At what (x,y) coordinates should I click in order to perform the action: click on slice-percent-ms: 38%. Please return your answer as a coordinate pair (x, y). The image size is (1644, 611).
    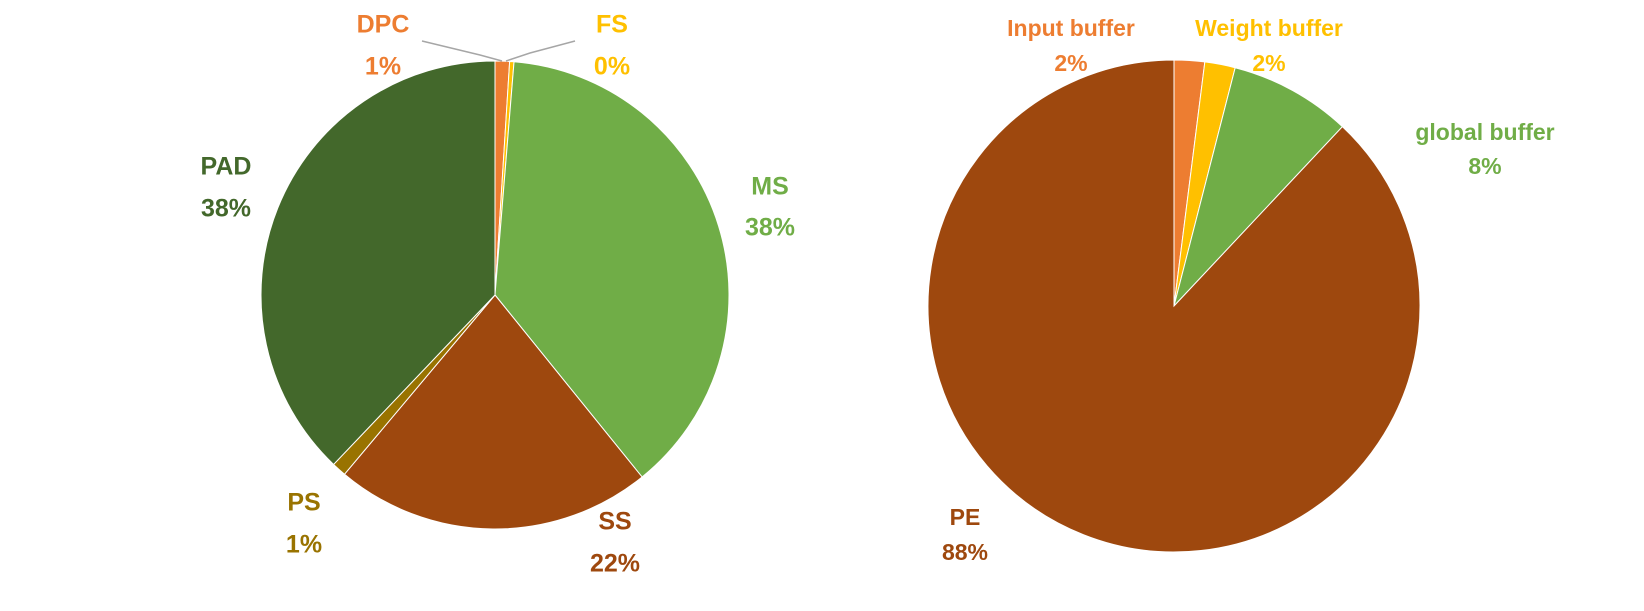
    Looking at the image, I should click on (770, 228).